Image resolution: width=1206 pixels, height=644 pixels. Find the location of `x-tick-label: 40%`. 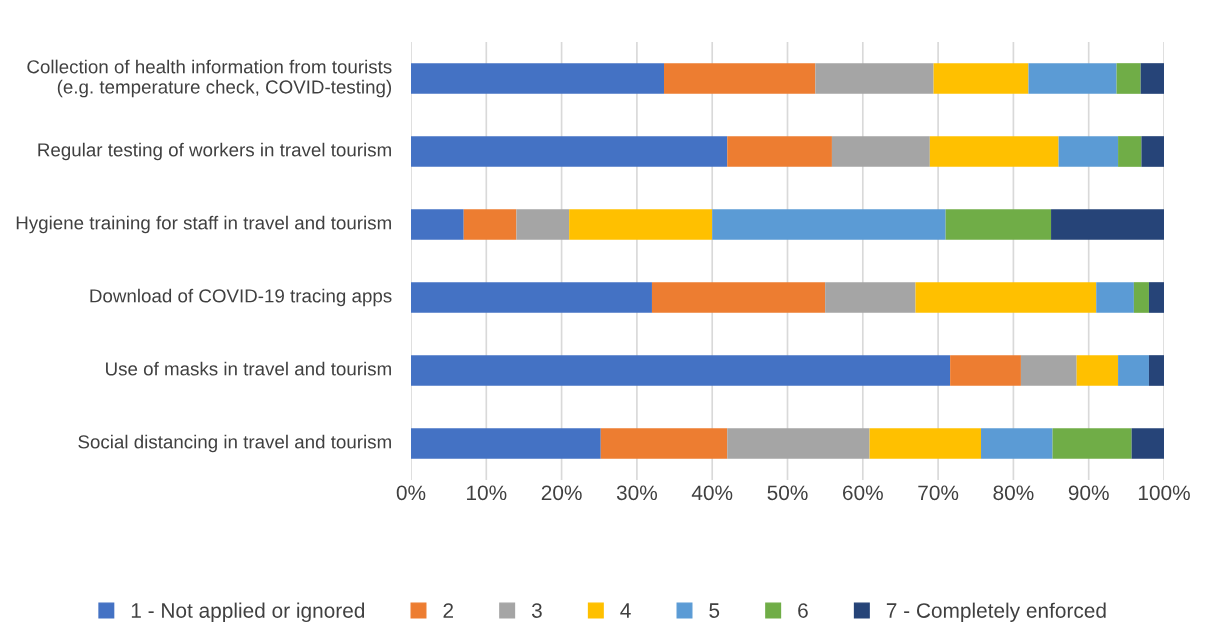

x-tick-label: 40% is located at coordinates (712, 493).